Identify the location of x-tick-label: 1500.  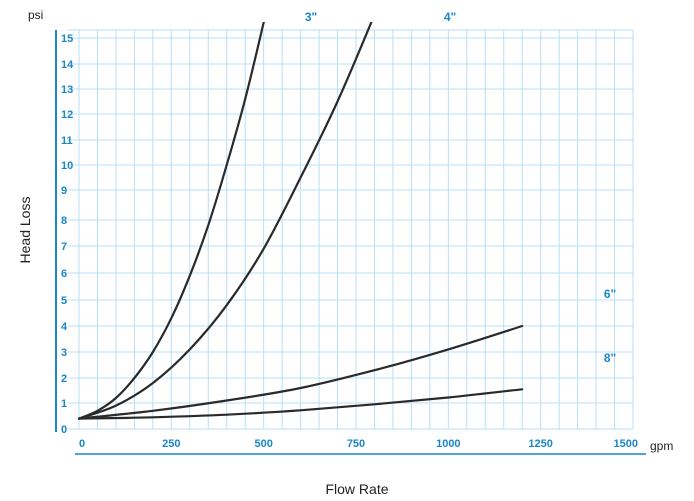
(626, 444).